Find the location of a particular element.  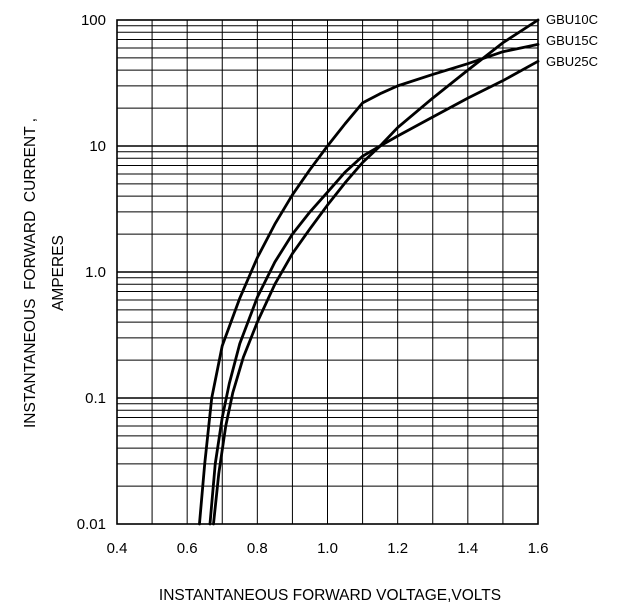

x-tick-labels: 0.4 0.6 0.8 1.0 1.2 1.4 1.6 is located at coordinates (328, 548).